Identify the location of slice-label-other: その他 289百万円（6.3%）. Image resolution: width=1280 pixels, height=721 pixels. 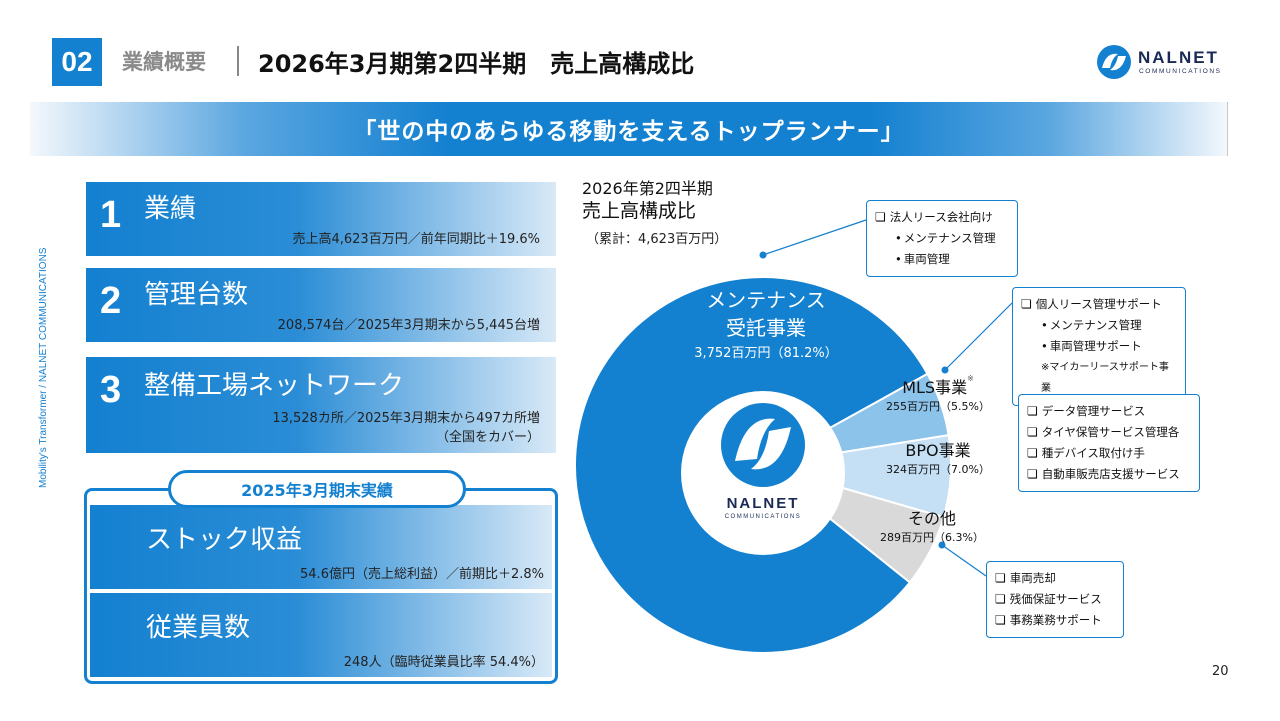
(932, 525).